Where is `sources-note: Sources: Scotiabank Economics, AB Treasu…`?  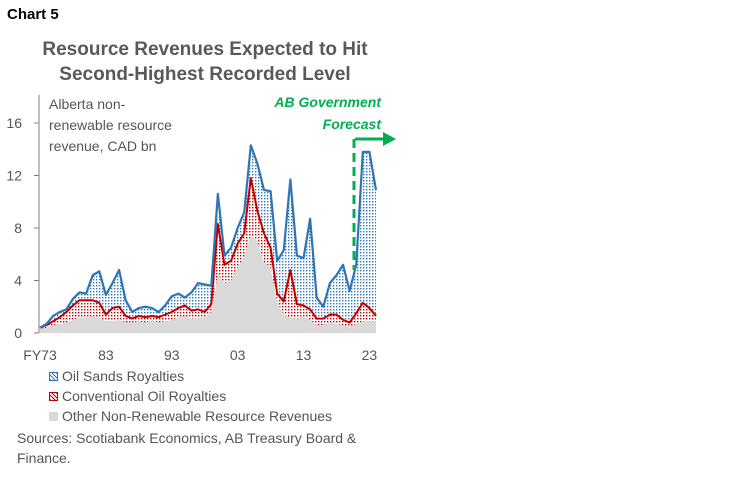 sources-note: Sources: Scotiabank Economics, AB Treasu… is located at coordinates (187, 448).